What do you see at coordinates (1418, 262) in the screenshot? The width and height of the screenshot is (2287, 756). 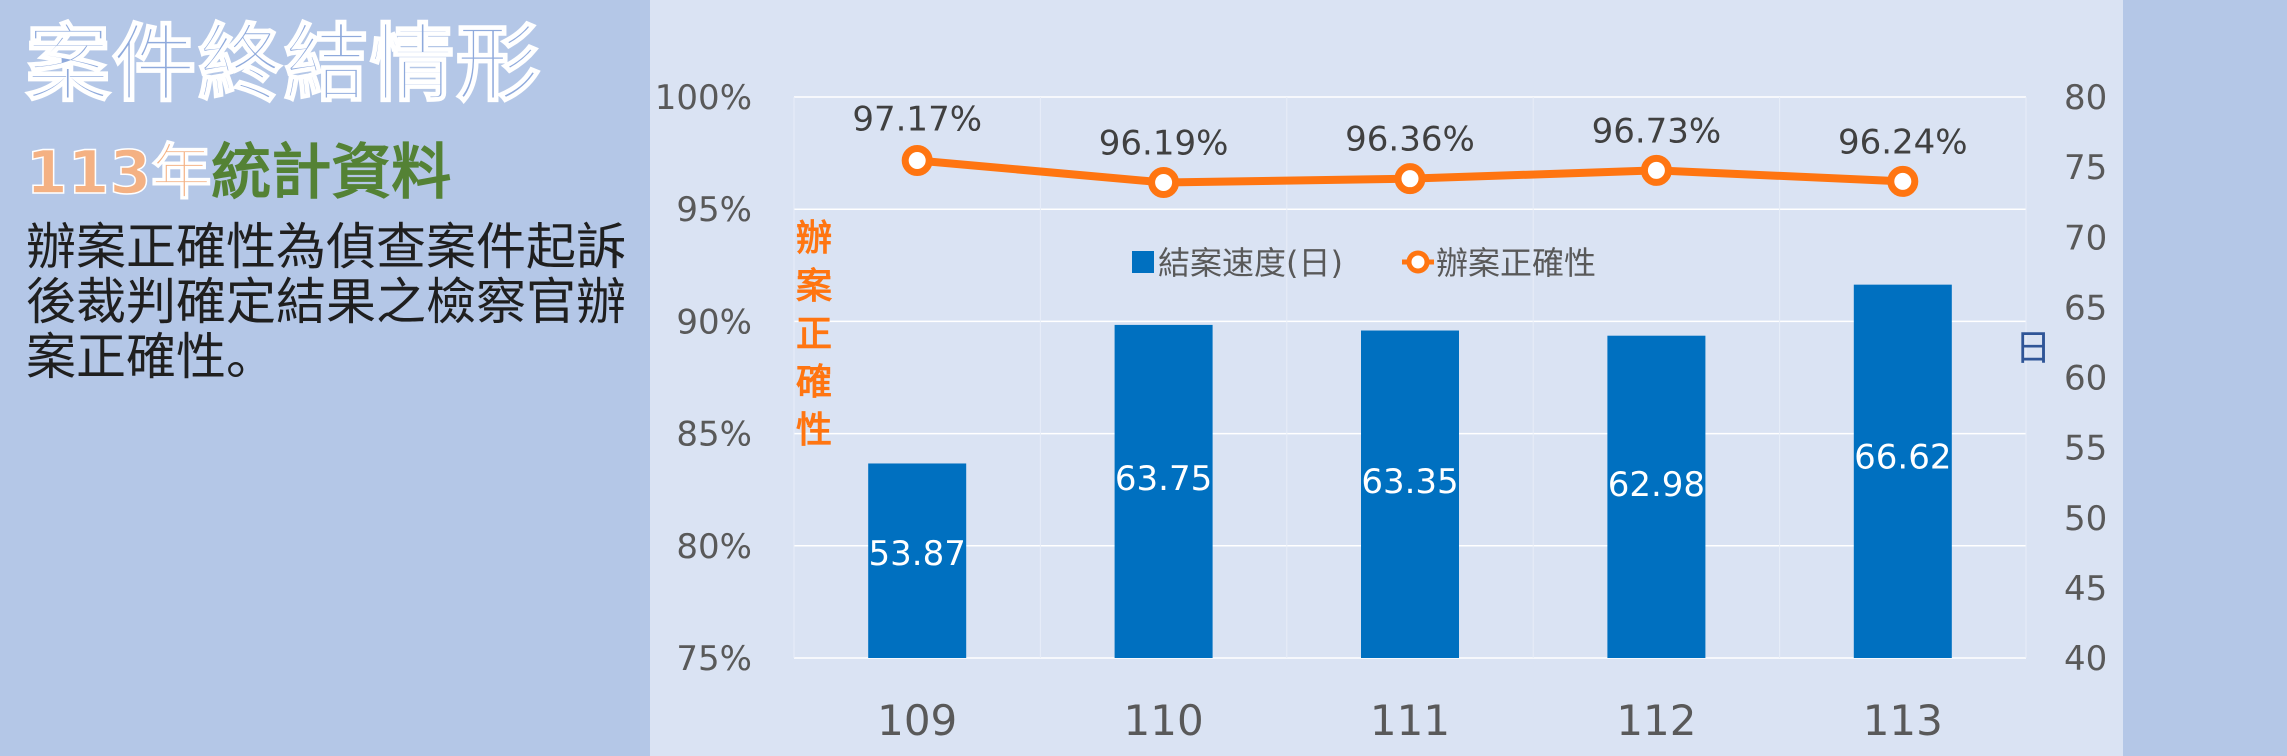 I see `legend-line-marker` at bounding box center [1418, 262].